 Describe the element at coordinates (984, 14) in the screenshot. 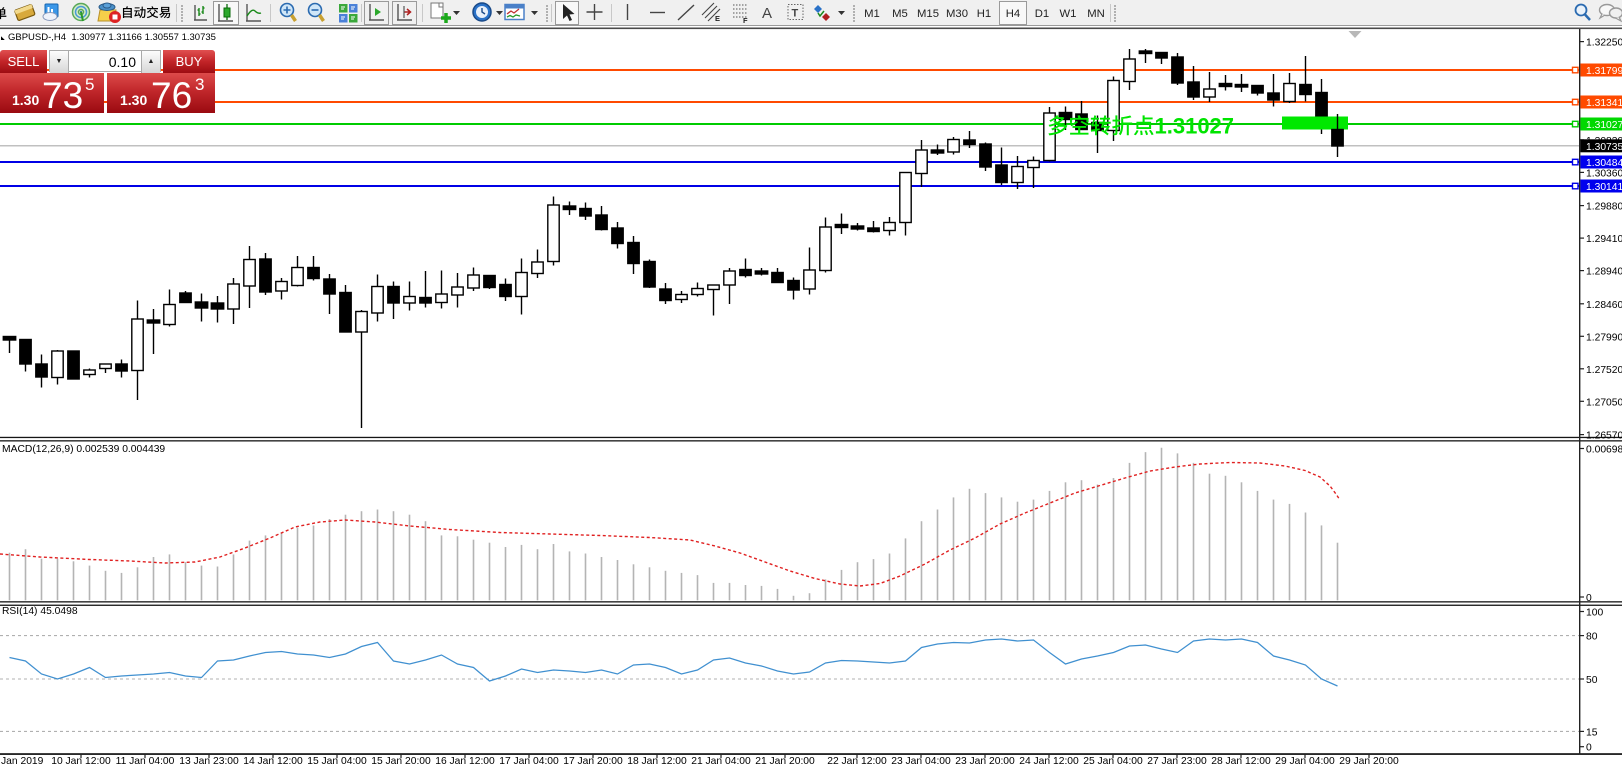

I see `svg-text: H1` at that location.